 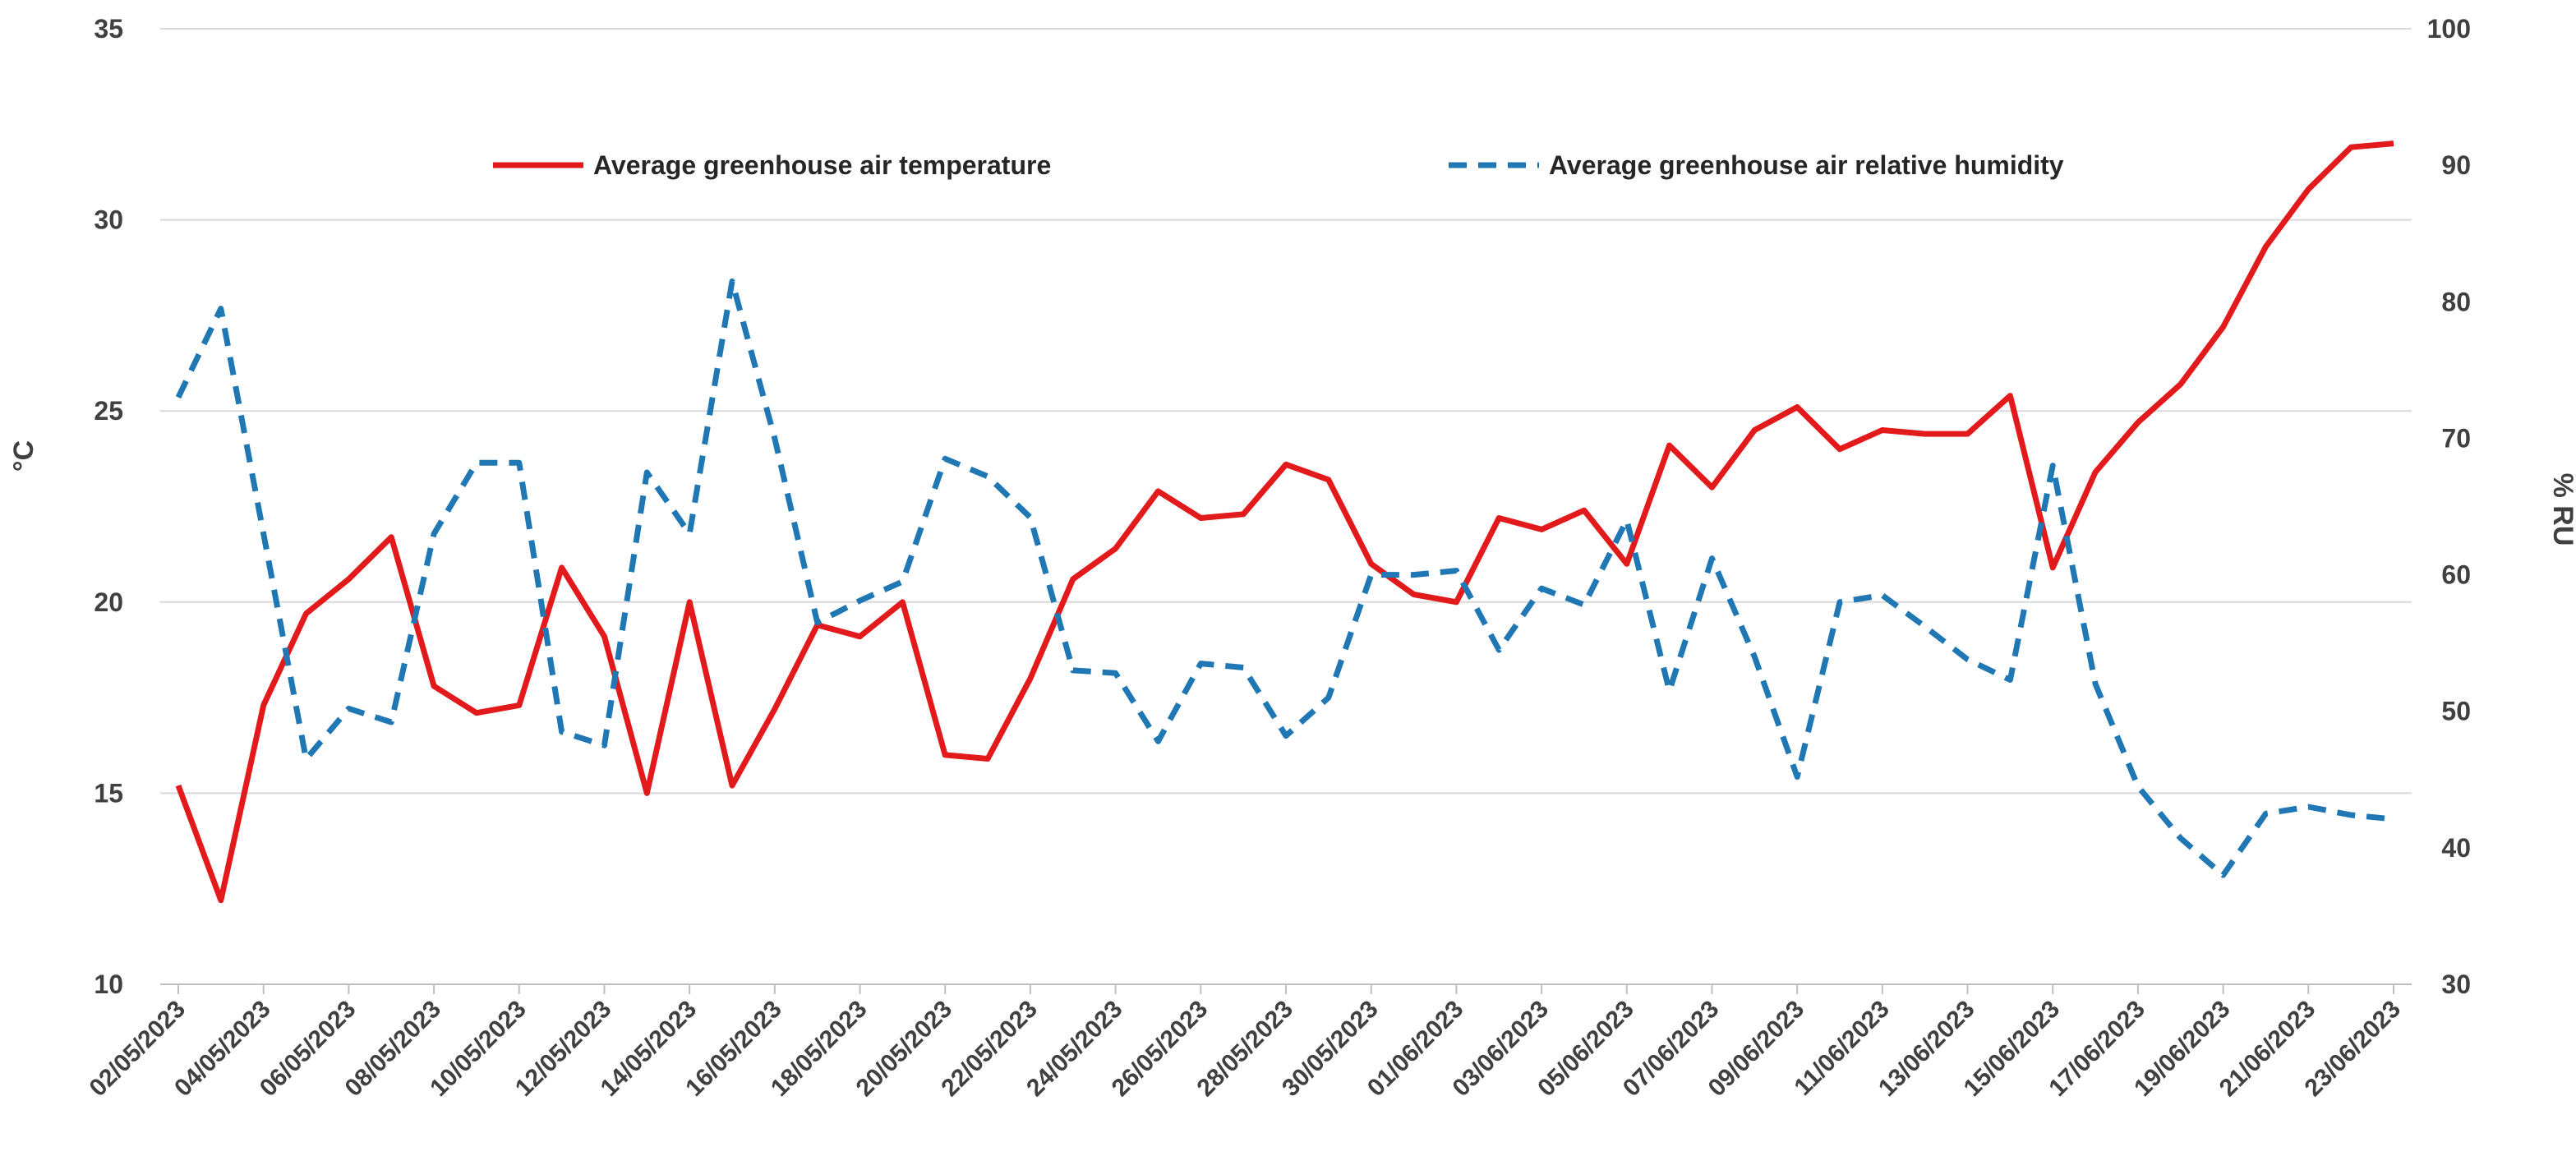 What do you see at coordinates (2456, 711) in the screenshot?
I see `y-right-tick-label: 50` at bounding box center [2456, 711].